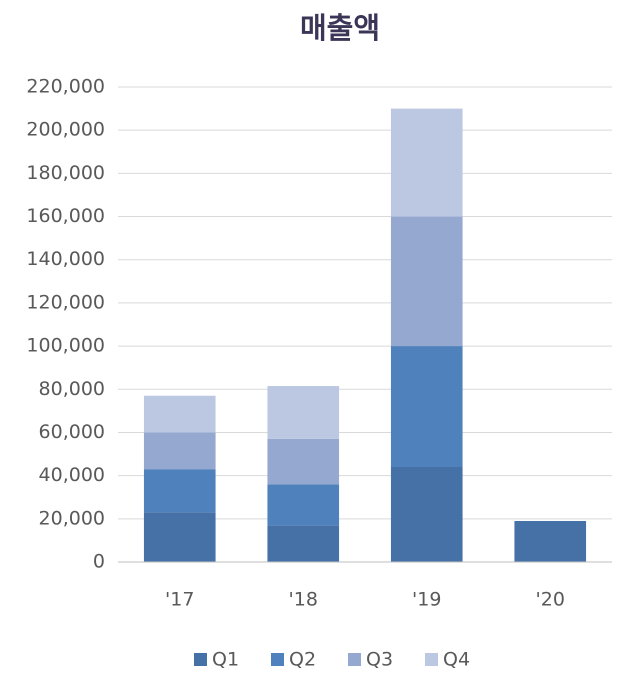 The width and height of the screenshot is (617, 676). I want to click on y-tick-label: 0, so click(99, 562).